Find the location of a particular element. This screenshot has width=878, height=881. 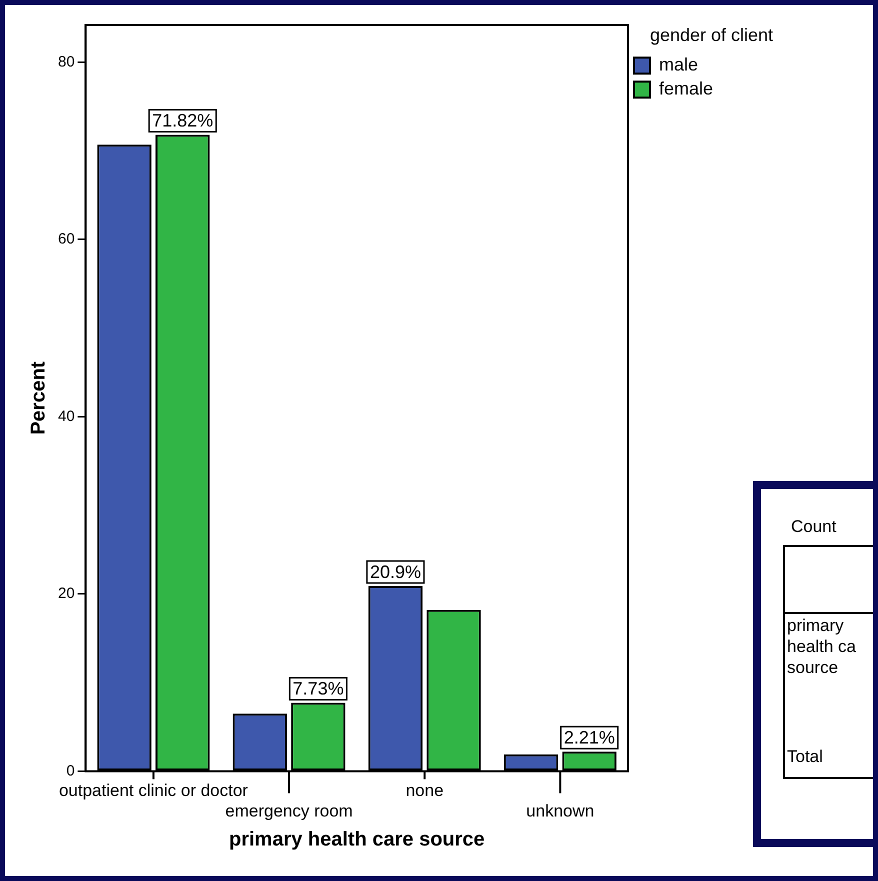

x-tick-label: emergency room is located at coordinates (289, 810).